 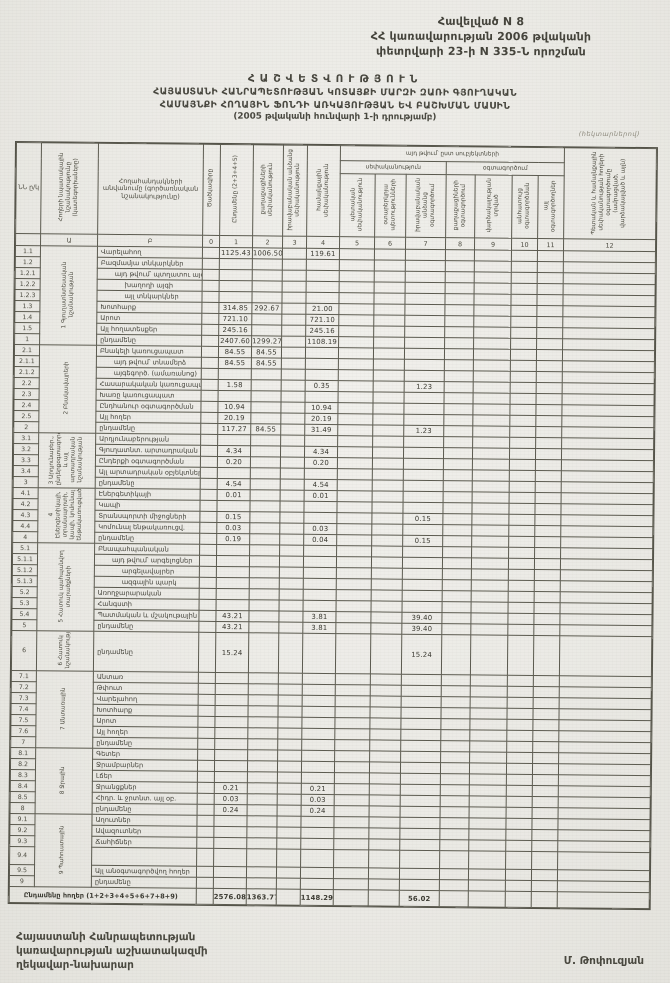 What do you see at coordinates (26, 416) in the screenshot?
I see `row-code-cell: 2.5` at bounding box center [26, 416].